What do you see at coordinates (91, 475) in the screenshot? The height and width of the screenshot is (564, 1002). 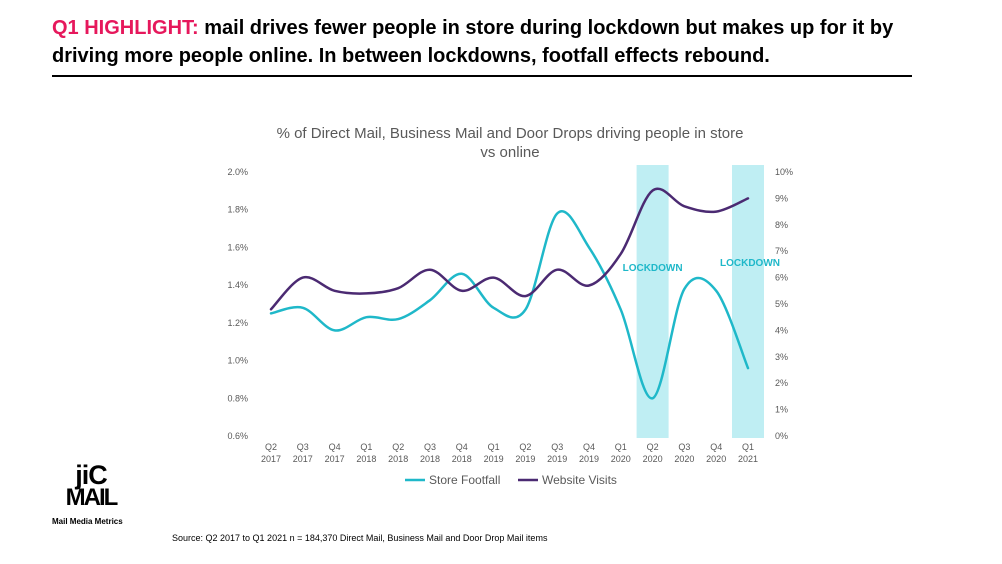 I see `logo-line-1: jiC` at bounding box center [91, 475].